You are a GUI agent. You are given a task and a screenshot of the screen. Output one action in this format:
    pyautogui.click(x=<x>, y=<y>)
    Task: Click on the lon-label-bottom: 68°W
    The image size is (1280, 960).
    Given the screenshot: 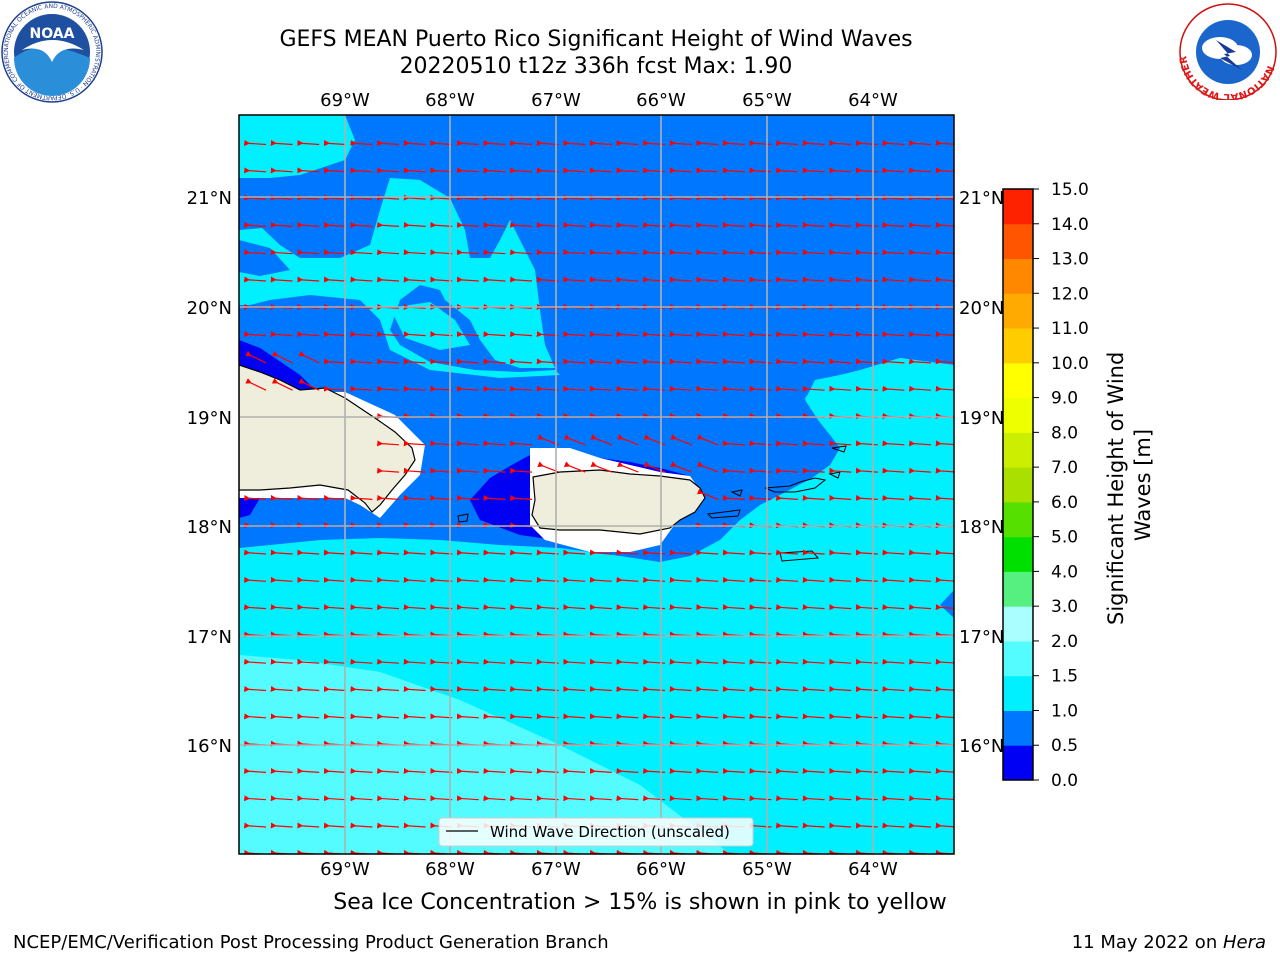 What is the action you would take?
    pyautogui.click(x=450, y=869)
    